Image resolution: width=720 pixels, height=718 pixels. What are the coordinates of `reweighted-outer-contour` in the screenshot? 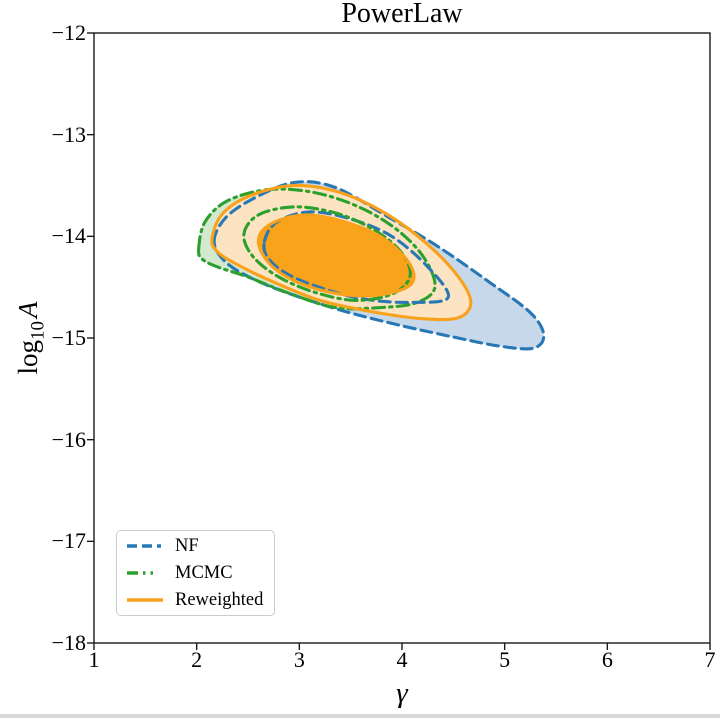 It's located at (341, 252).